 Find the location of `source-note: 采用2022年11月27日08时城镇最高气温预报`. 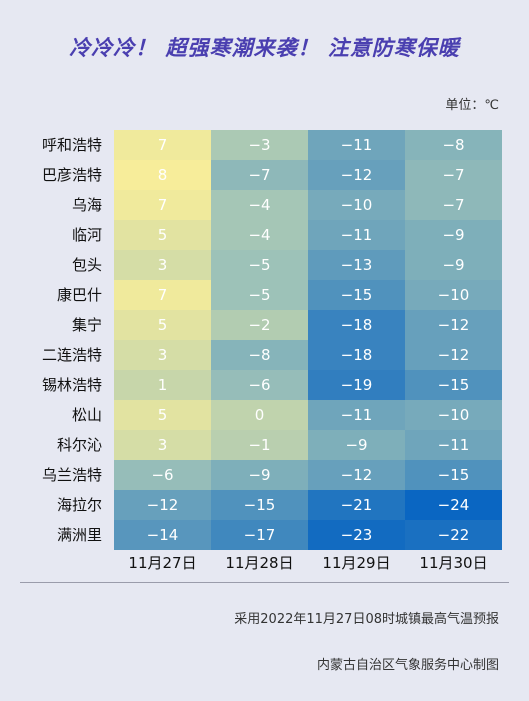

source-note: 采用2022年11月27日08时城镇最高气温预报 is located at coordinates (366, 619).